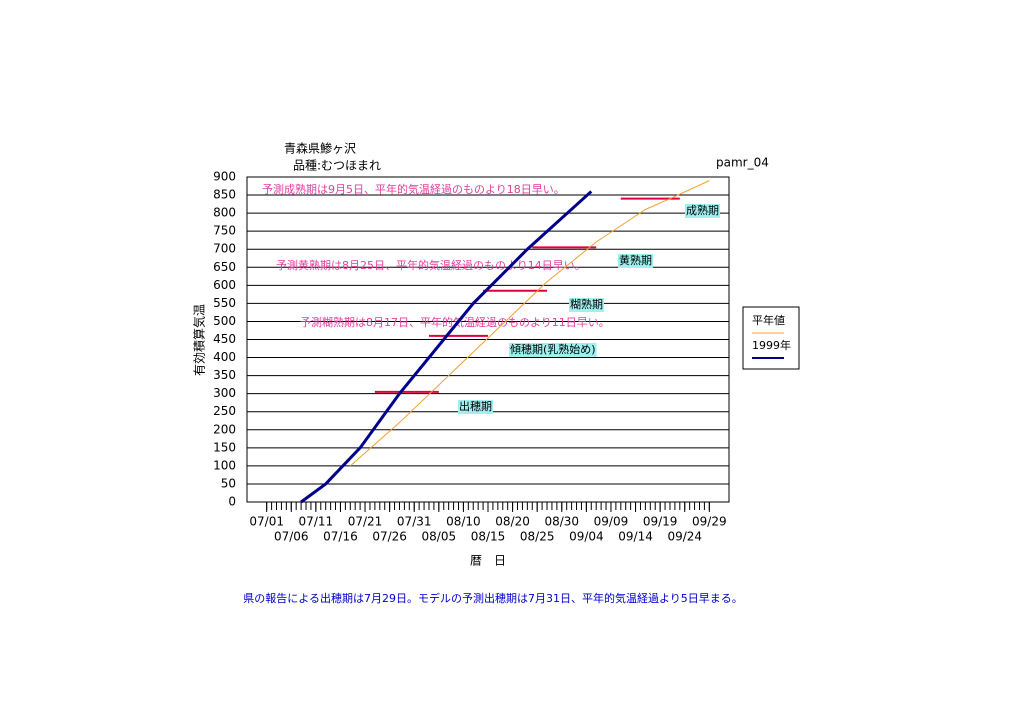 This screenshot has width=1024, height=724. I want to click on y-tick-label: 450, so click(224, 339).